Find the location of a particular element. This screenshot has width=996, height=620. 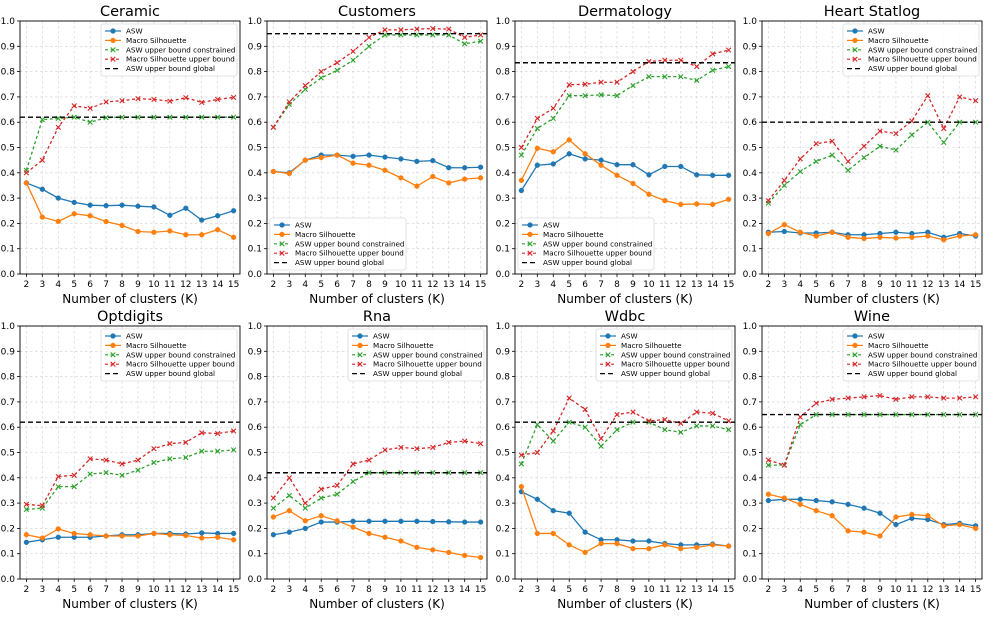

x-tick-label: 9 is located at coordinates (633, 590).